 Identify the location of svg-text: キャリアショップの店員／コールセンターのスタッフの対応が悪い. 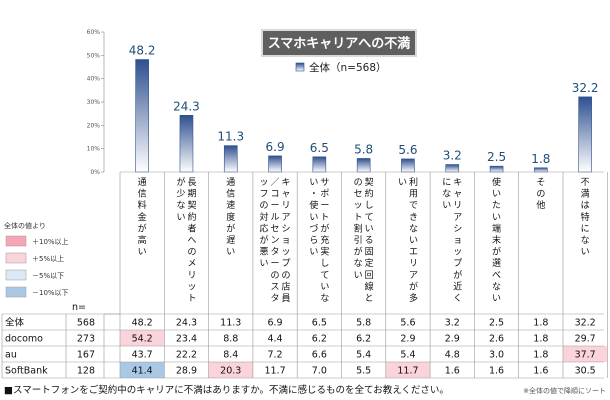
(275, 240).